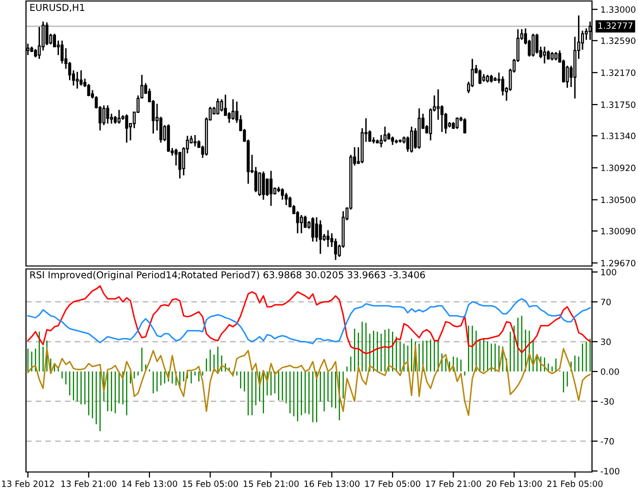 The height and width of the screenshot is (489, 638). I want to click on x-tick-label: 15 Feb 05:00, so click(210, 483).